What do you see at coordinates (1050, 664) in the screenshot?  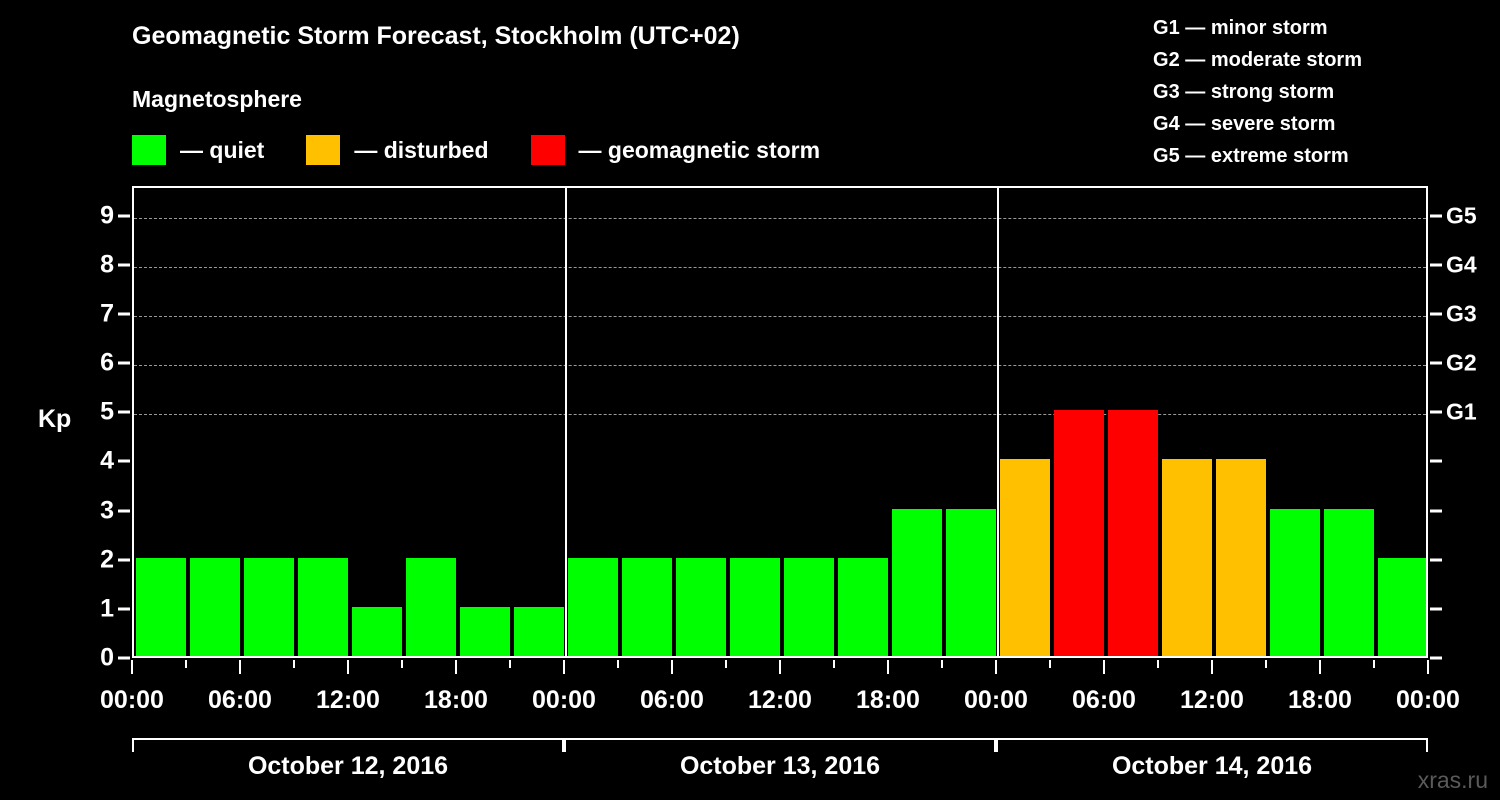 I see `x-tick-minor-h51` at bounding box center [1050, 664].